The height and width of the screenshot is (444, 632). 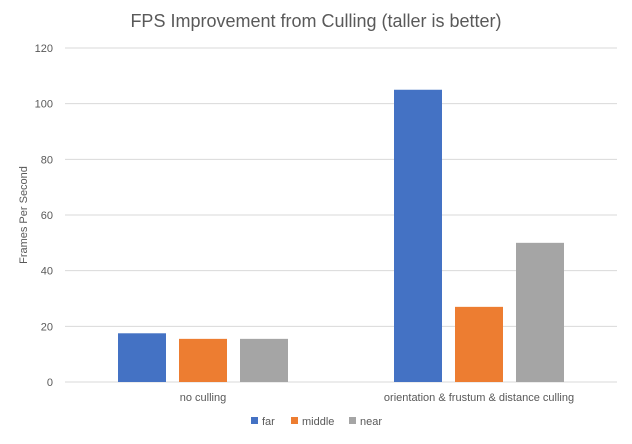 I want to click on y-tick-label: 60, so click(x=47, y=216).